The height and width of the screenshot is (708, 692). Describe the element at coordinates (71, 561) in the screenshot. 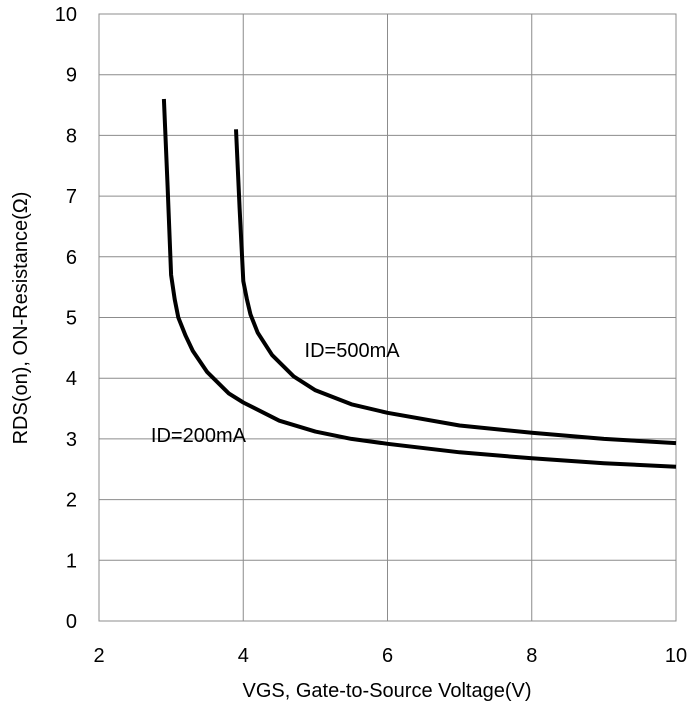

I see `y-tick-label: 1` at that location.